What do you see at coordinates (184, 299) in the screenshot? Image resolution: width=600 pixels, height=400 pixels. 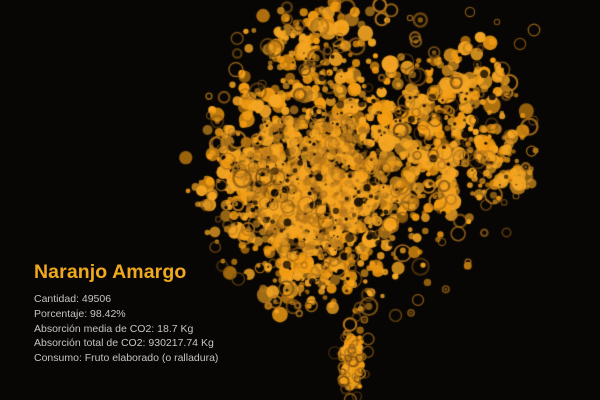 I see `stat-line-cantidad: Cantidad: 49506` at bounding box center [184, 299].